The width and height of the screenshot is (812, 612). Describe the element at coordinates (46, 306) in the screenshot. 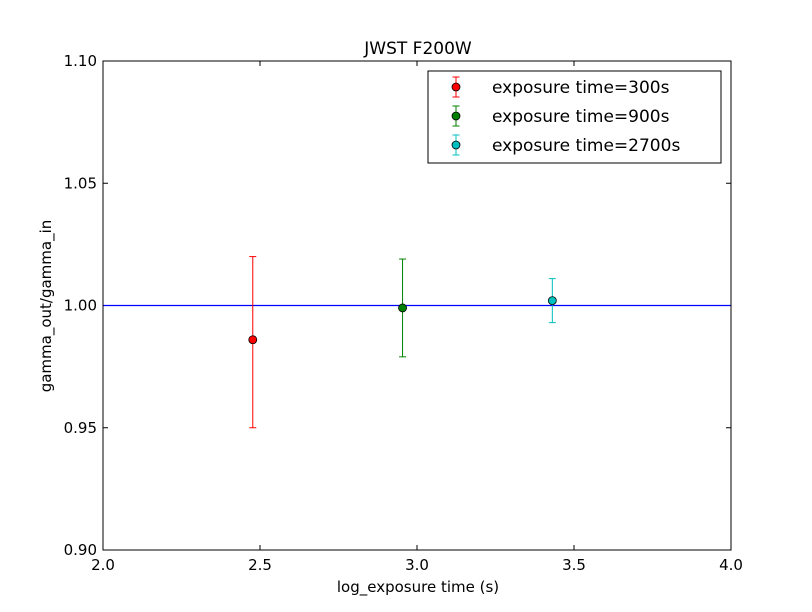

I see `y-axis-label: gamma_out/gamma_in` at that location.